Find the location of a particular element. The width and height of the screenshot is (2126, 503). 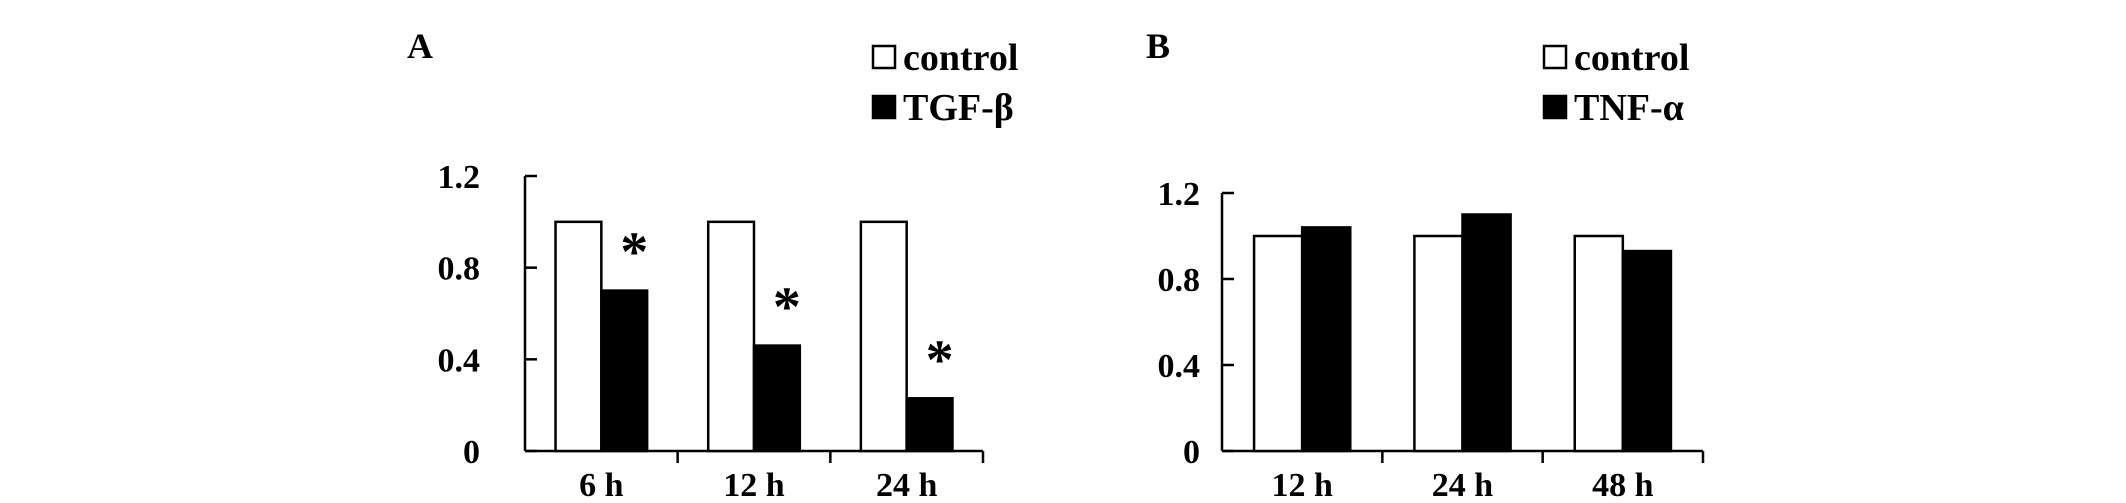

legend-label: TGF-β is located at coordinates (958, 108).